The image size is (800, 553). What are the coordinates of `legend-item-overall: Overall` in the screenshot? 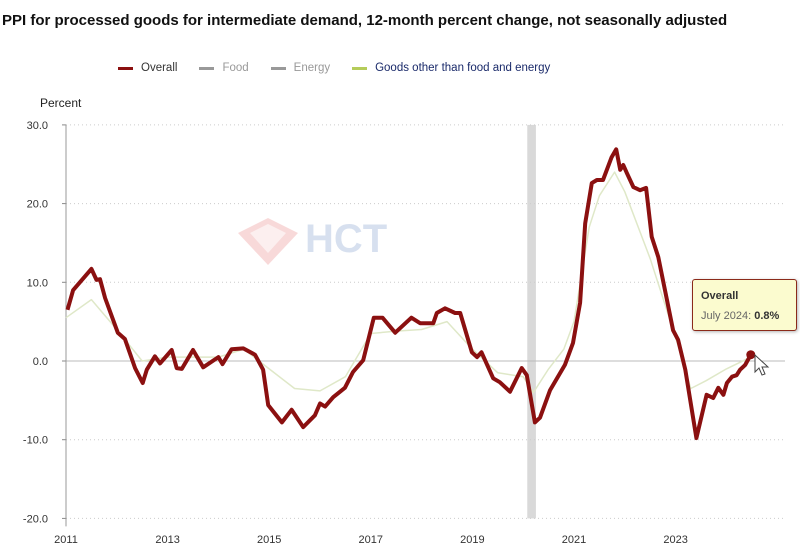 It's located at (147, 68).